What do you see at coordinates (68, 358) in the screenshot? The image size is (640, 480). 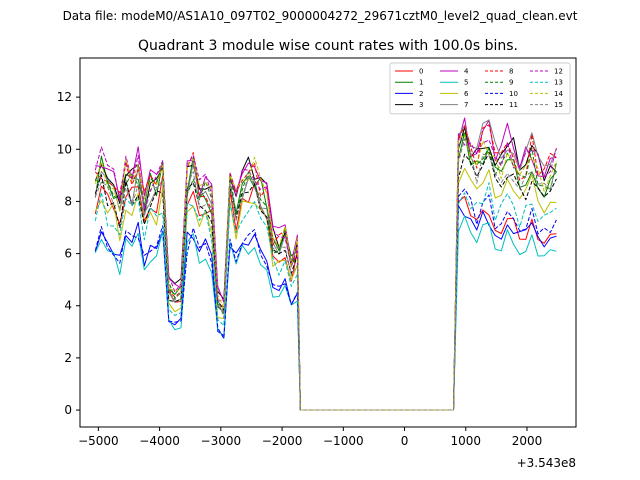 I see `y-tick-label: 2` at bounding box center [68, 358].